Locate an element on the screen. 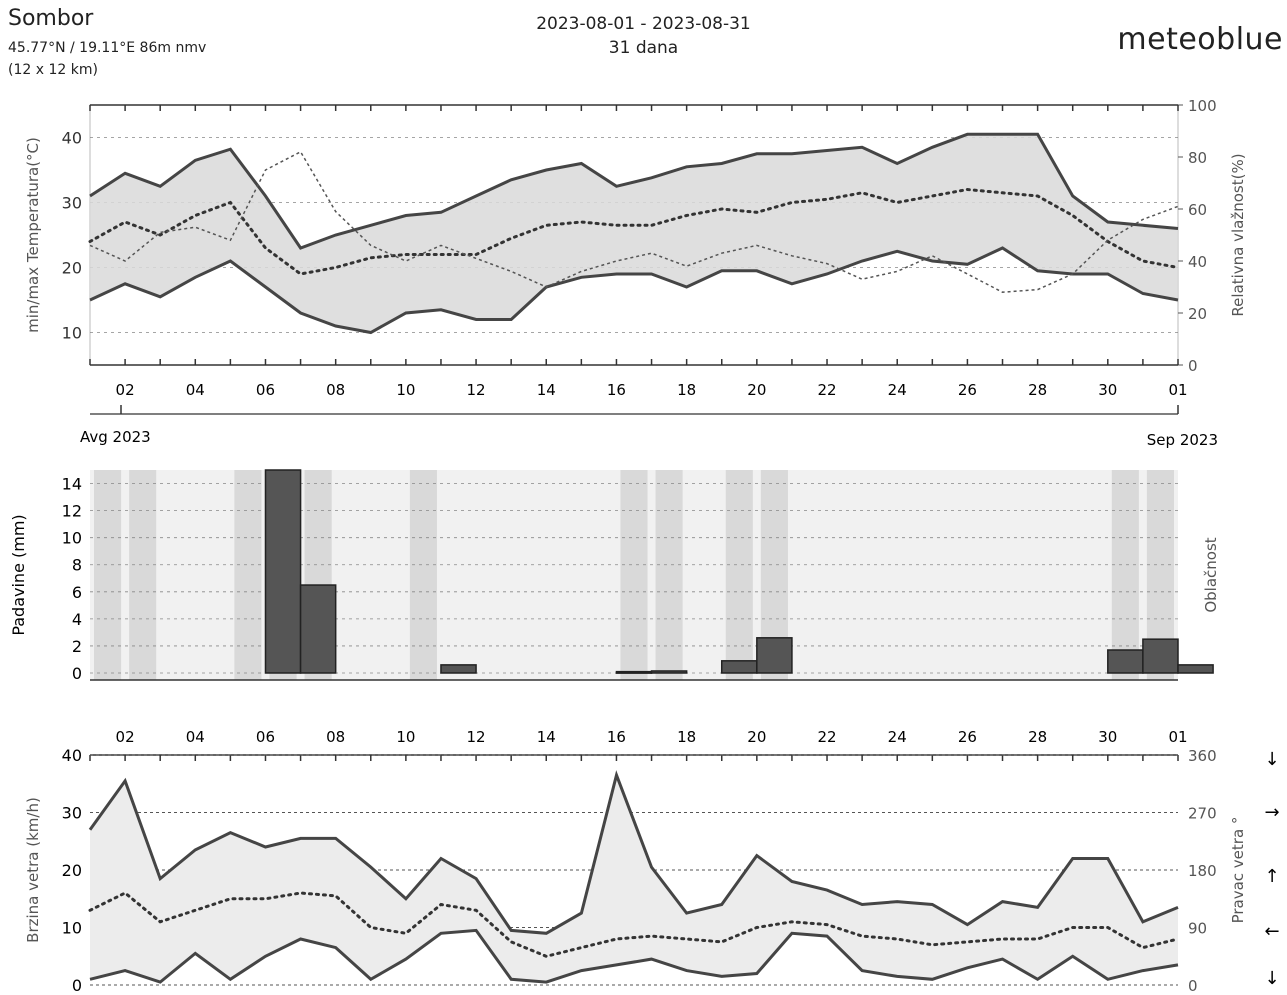  temp-tick-label: 10 is located at coordinates (72, 333).